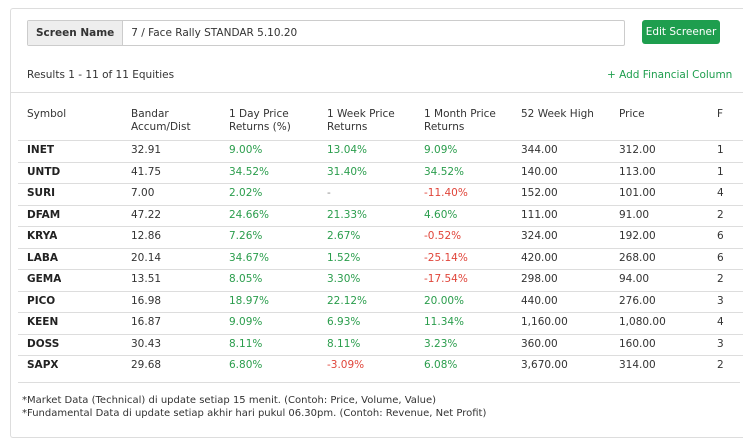 The width and height of the screenshot is (743, 439). Describe the element at coordinates (344, 279) in the screenshot. I see `table-cell: 3.30%` at that location.